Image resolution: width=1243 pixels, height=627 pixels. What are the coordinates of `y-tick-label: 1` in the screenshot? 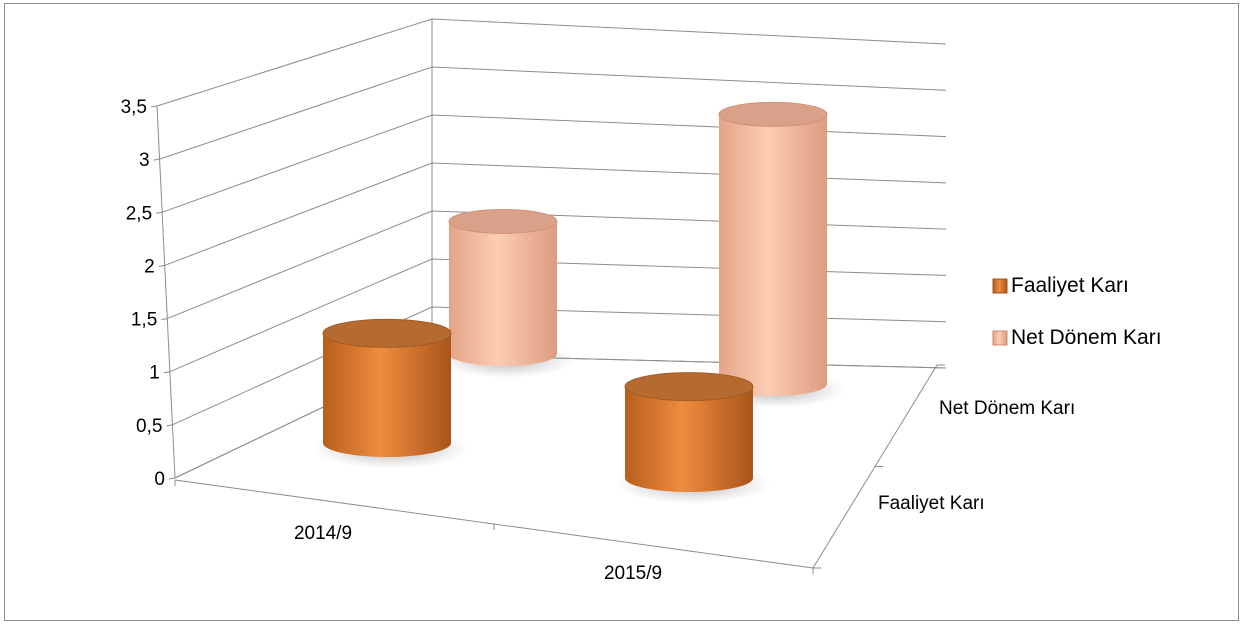 It's located at (154, 373).